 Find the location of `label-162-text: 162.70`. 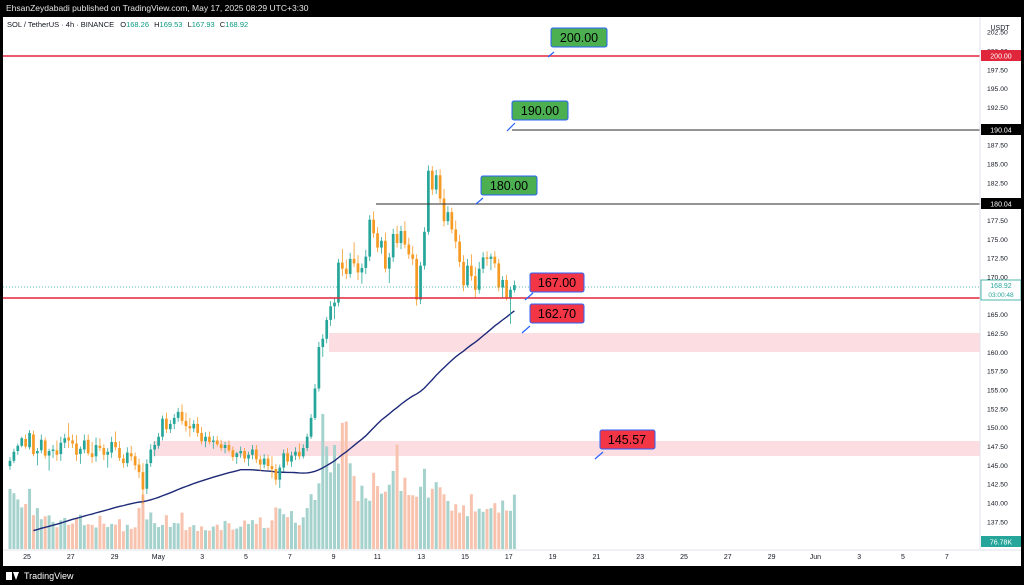

label-162-text: 162.70 is located at coordinates (557, 314).